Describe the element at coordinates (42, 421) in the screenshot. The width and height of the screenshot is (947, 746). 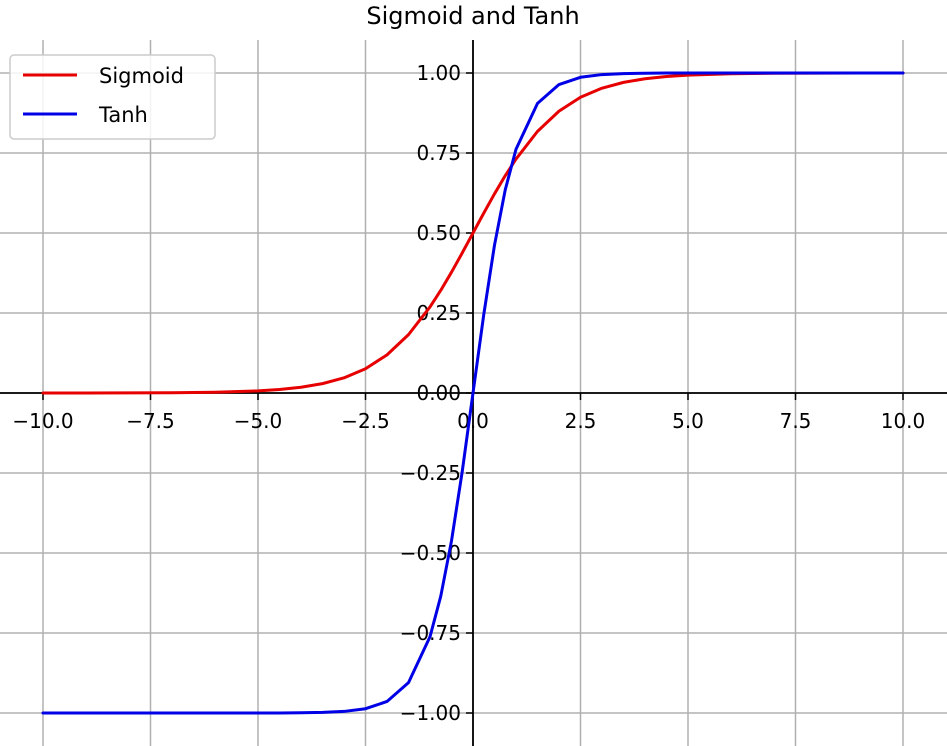
I see `x-tick-label: −10.0` at that location.